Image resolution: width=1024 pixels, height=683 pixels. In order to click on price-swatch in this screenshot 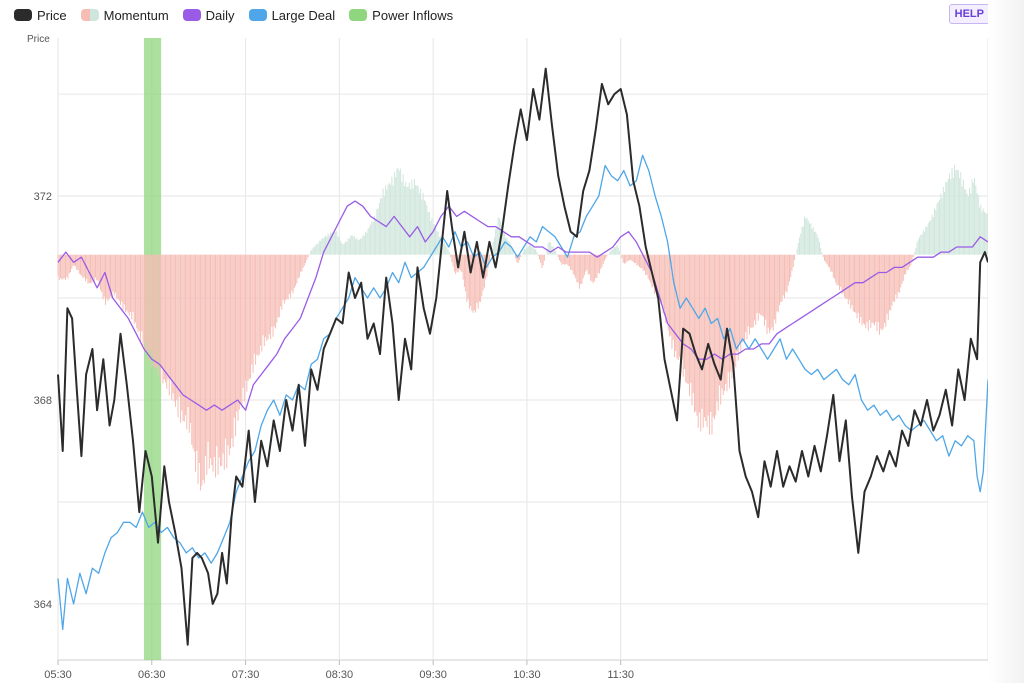, I will do `click(23, 15)`.